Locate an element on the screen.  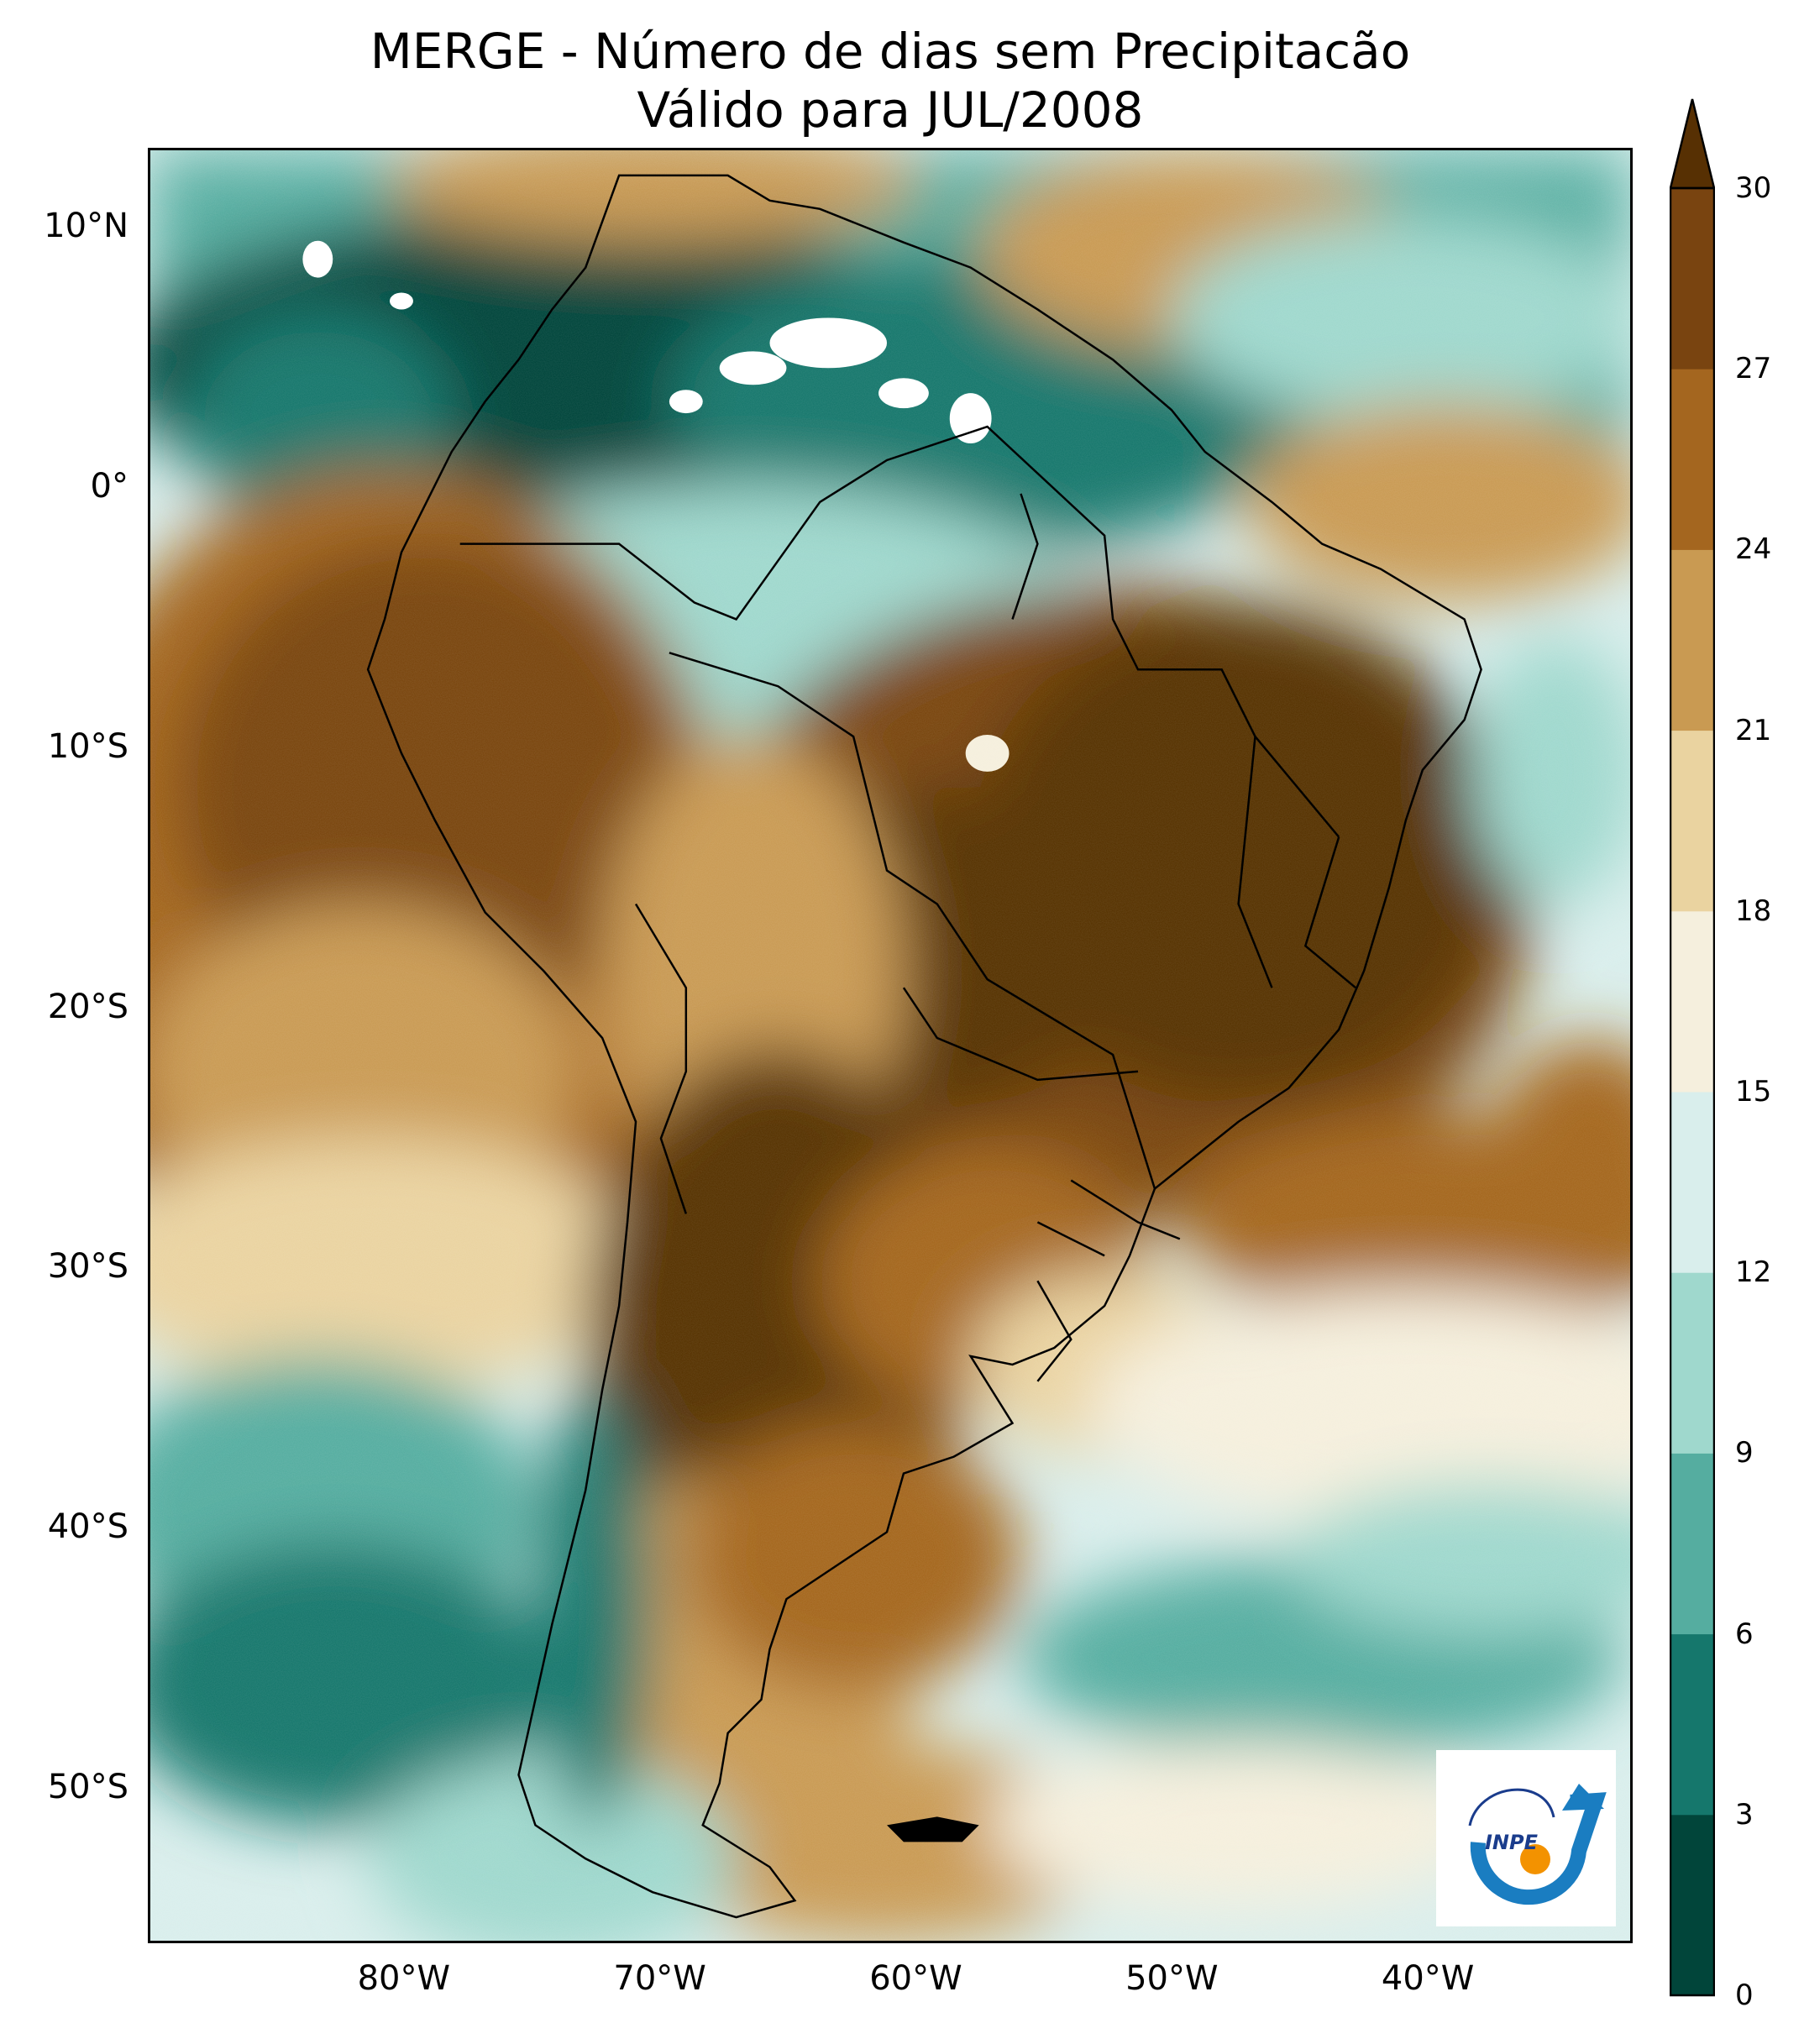
inpe-logo: INPE is located at coordinates (1526, 1838).